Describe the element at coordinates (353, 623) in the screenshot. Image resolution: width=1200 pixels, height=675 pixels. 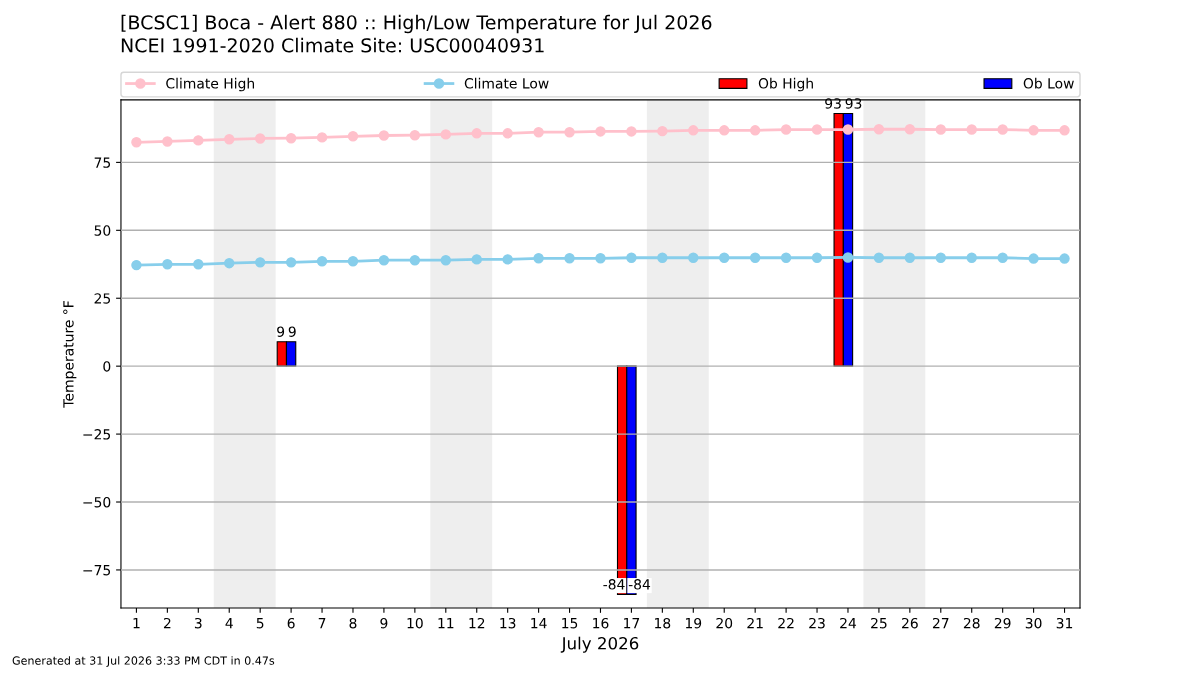
I see `x-tick-label: 8` at that location.